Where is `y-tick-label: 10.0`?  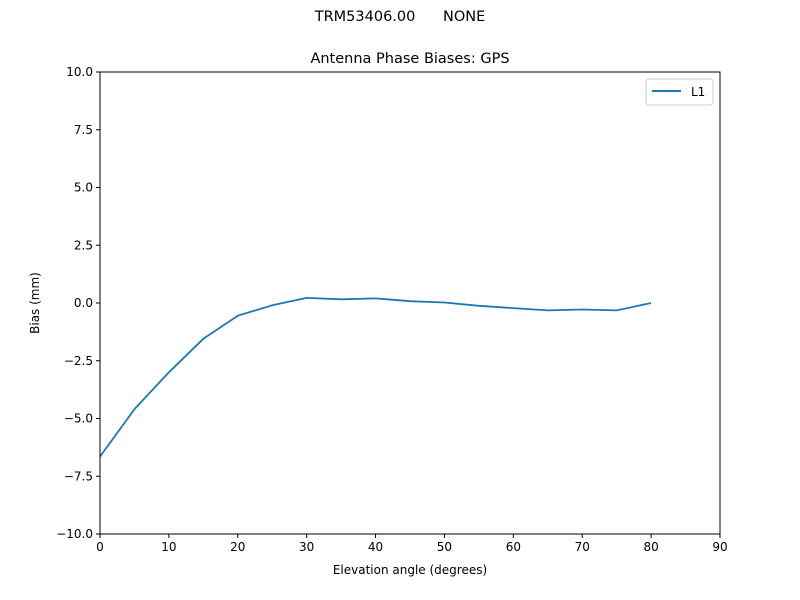 y-tick-label: 10.0 is located at coordinates (79, 72).